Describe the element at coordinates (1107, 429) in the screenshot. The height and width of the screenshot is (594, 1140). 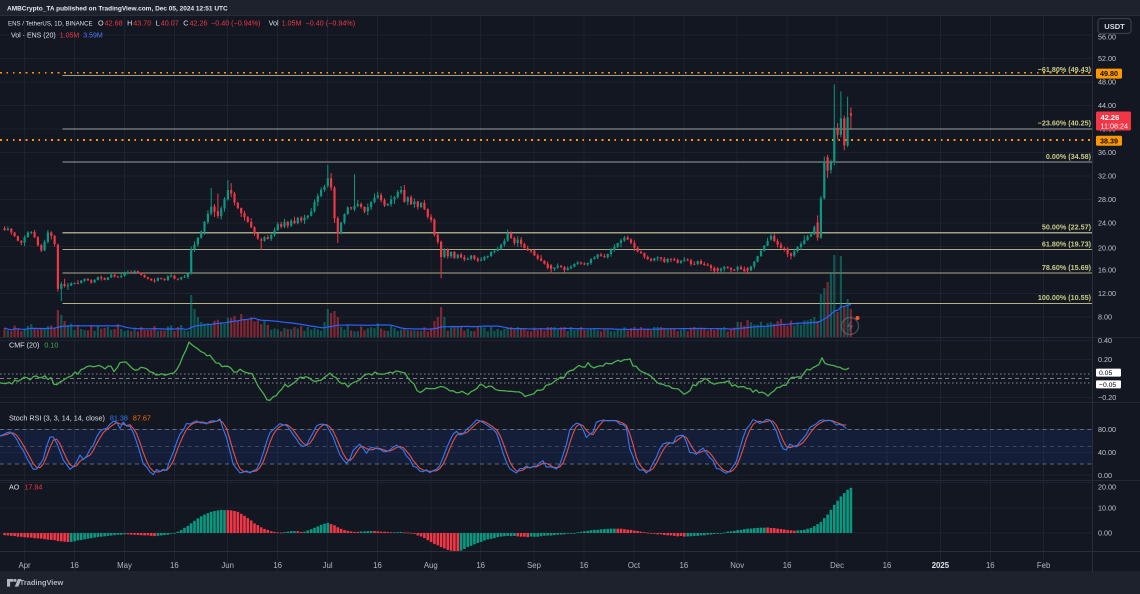
I see `svg-text: 80.00` at that location.